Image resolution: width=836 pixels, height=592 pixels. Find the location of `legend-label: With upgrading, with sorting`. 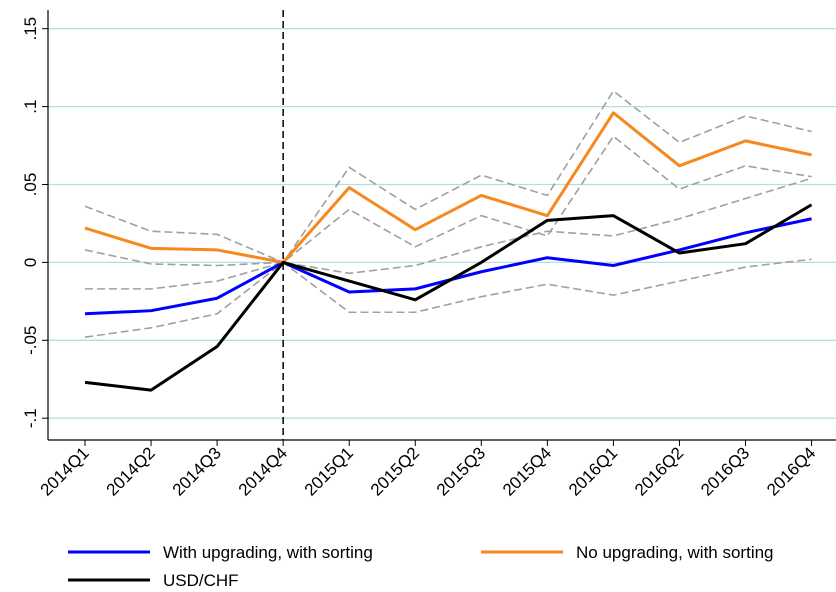

legend-label: With upgrading, with sorting is located at coordinates (268, 552).